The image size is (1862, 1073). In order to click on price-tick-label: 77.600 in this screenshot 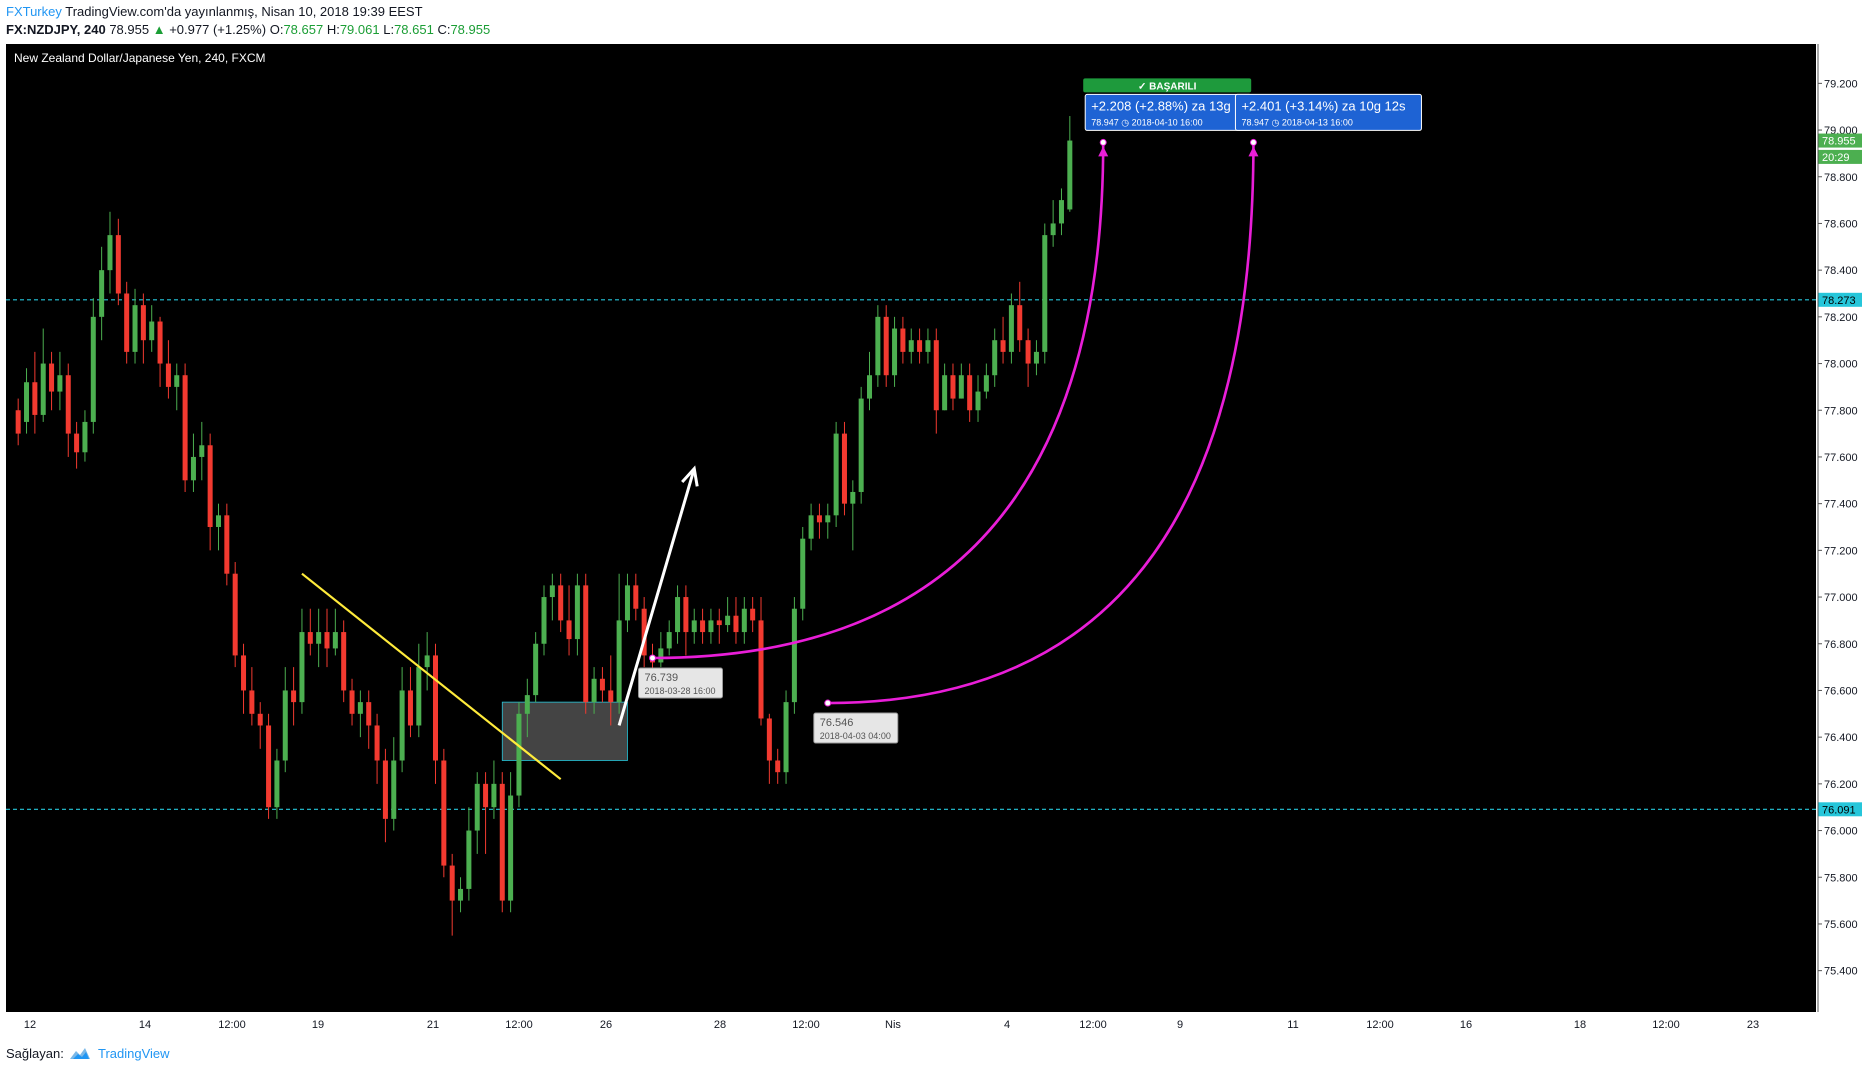, I will do `click(1841, 458)`.